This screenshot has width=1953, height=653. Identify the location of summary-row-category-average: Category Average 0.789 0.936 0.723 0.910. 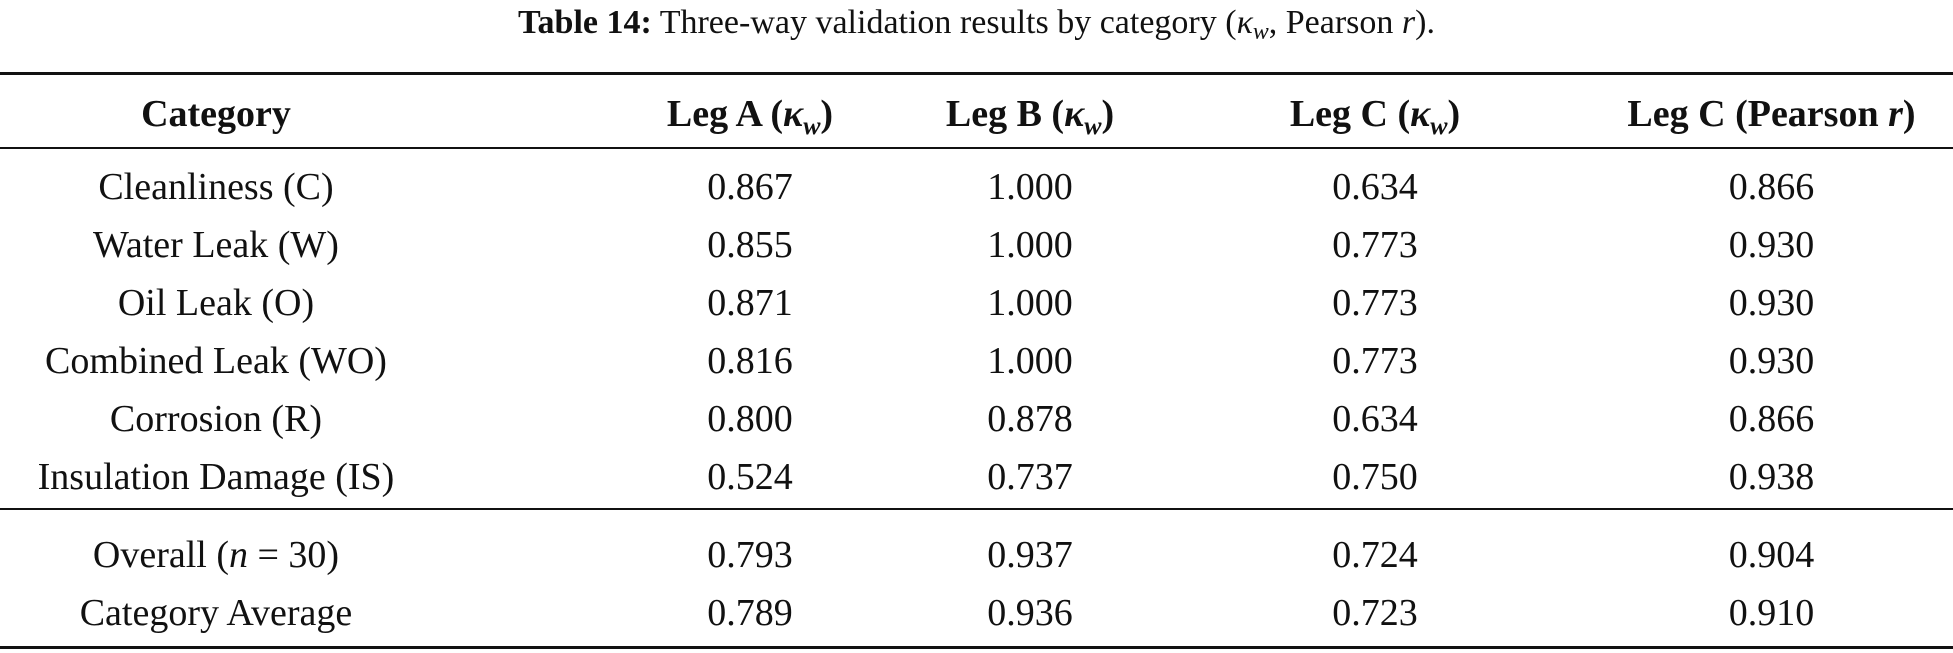
(976, 613).